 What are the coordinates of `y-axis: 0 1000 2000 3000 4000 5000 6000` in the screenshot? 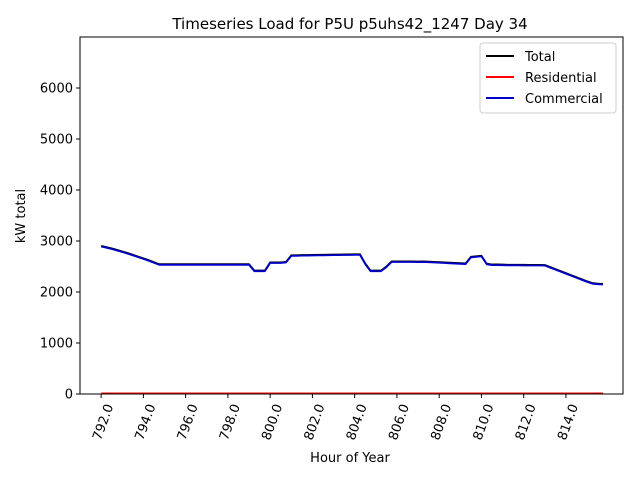 It's located at (60, 242).